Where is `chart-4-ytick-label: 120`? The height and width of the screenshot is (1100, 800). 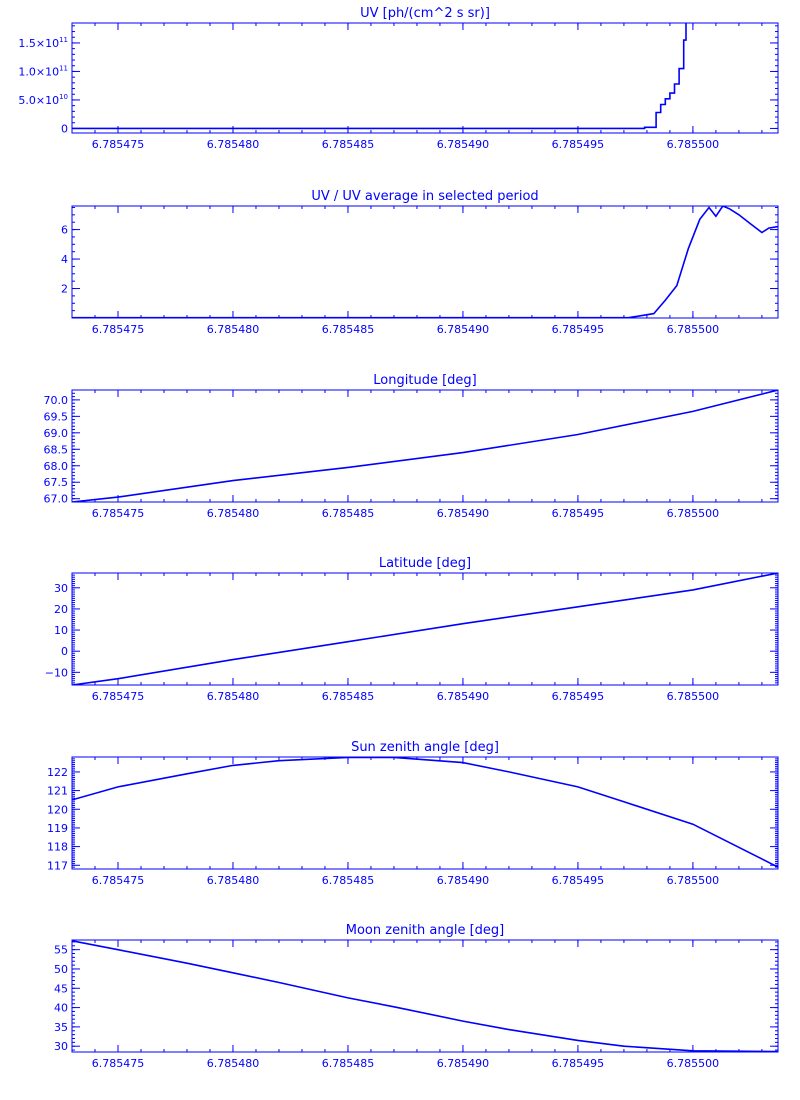 chart-4-ytick-label: 120 is located at coordinates (57, 809).